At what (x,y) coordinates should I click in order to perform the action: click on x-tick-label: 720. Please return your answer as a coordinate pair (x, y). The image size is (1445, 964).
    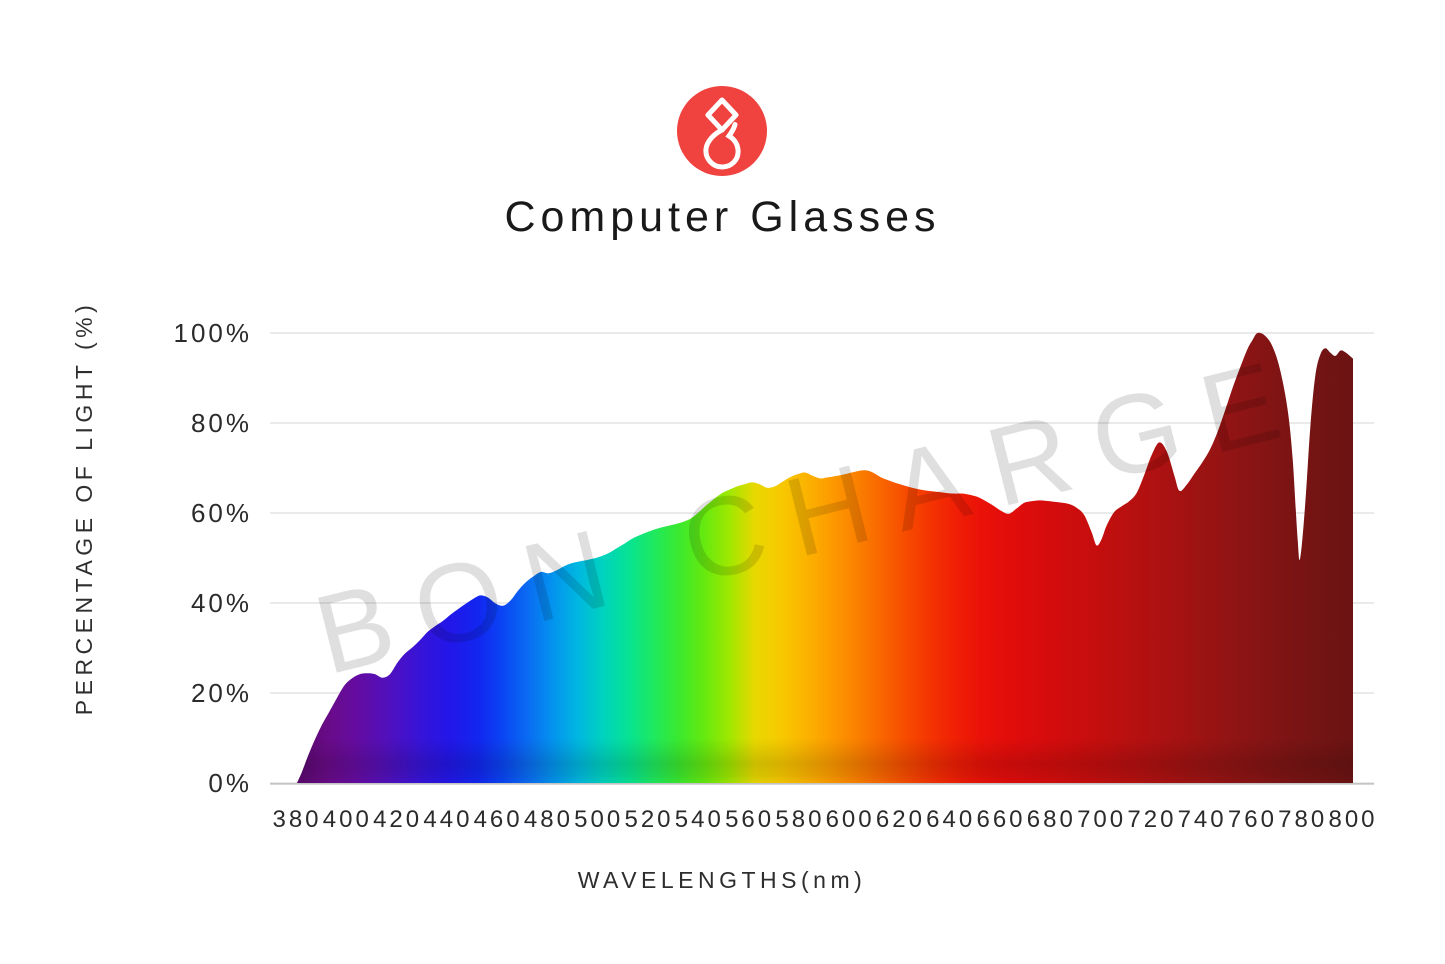
    Looking at the image, I should click on (1151, 819).